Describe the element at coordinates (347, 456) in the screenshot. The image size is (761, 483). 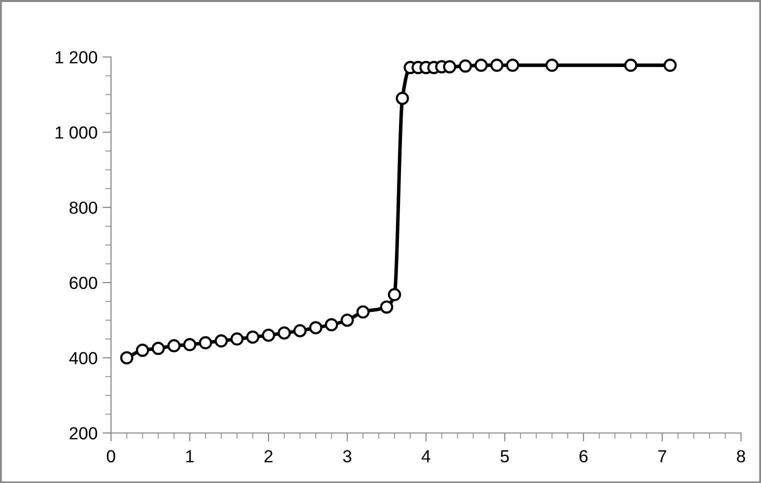
I see `x-tick-label: 3` at that location.